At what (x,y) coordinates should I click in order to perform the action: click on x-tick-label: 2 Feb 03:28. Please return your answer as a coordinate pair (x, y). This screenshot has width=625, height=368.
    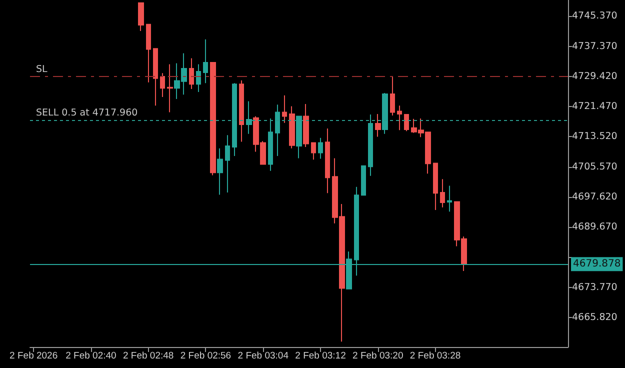
    Looking at the image, I should click on (435, 356).